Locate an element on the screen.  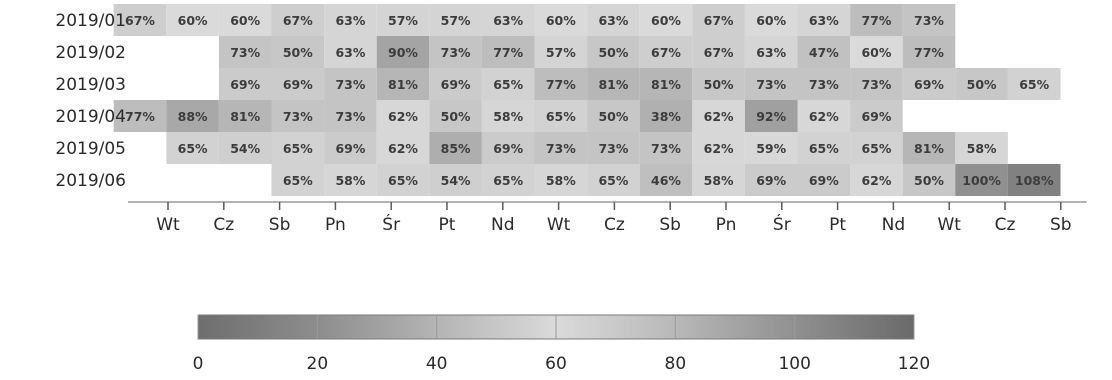
heatmap-cell-label: 90% is located at coordinates (403, 52).